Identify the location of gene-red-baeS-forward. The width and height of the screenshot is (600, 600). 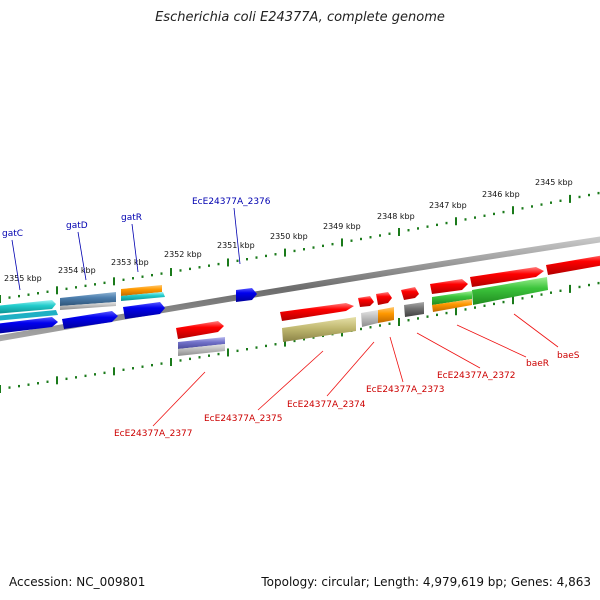
(507, 277).